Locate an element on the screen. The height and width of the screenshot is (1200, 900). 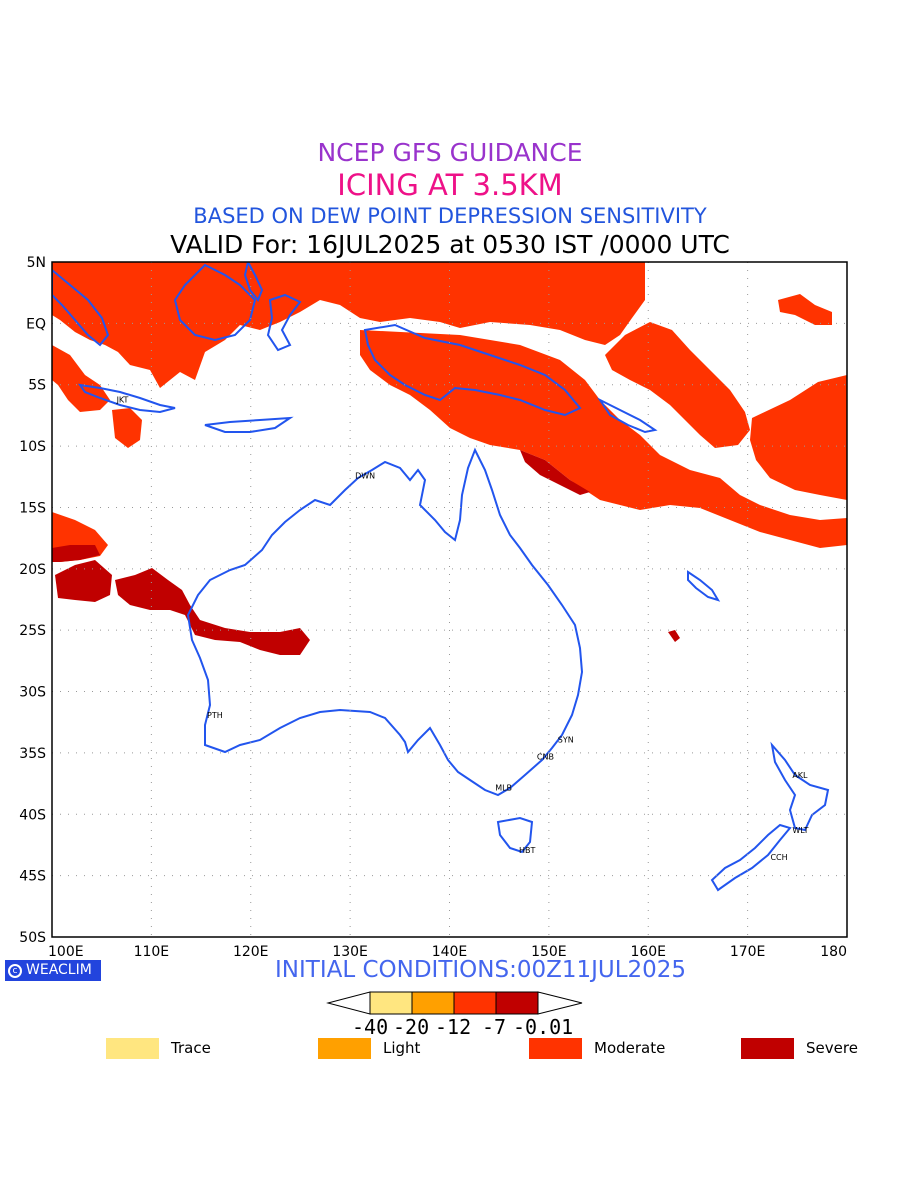
legend-trace-label: Trace is located at coordinates (191, 1048).